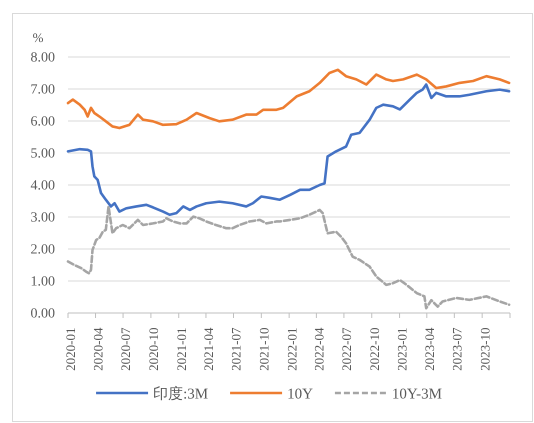 Image resolution: width=534 pixels, height=423 pixels. What do you see at coordinates (236, 349) in the screenshot?
I see `x-tick-label: 2021-07` at bounding box center [236, 349].